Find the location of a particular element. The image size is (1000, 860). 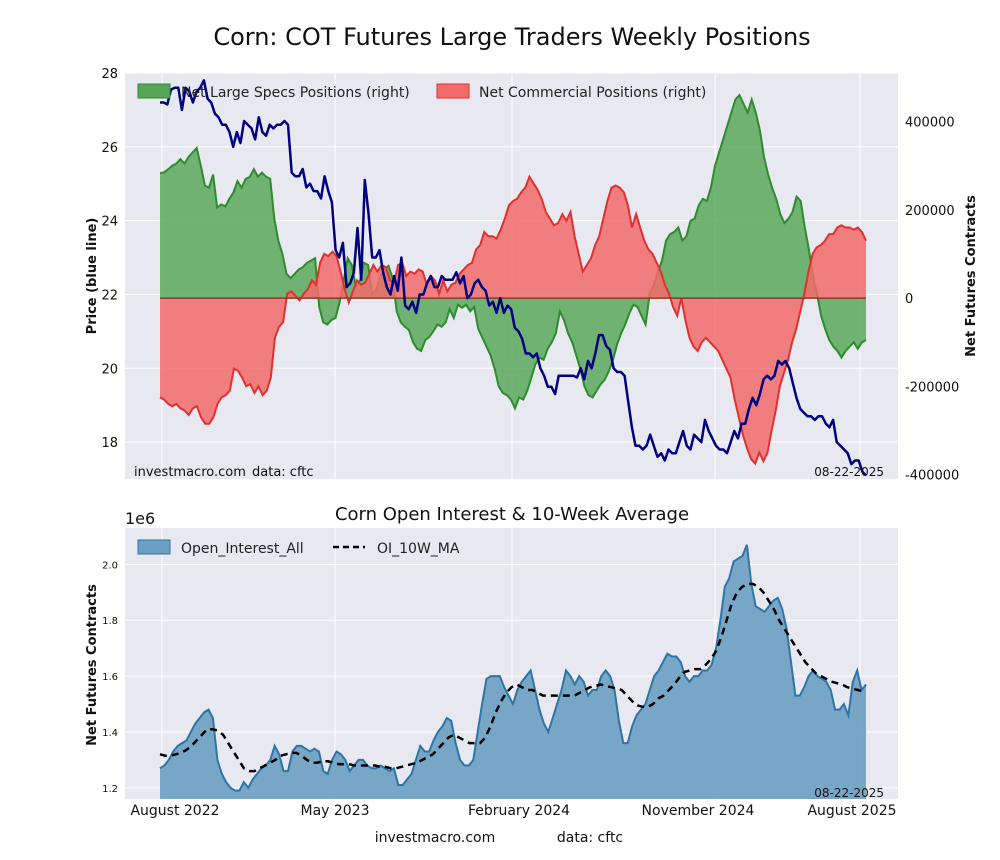

top-left-tick-label: 28 is located at coordinates (109, 74).